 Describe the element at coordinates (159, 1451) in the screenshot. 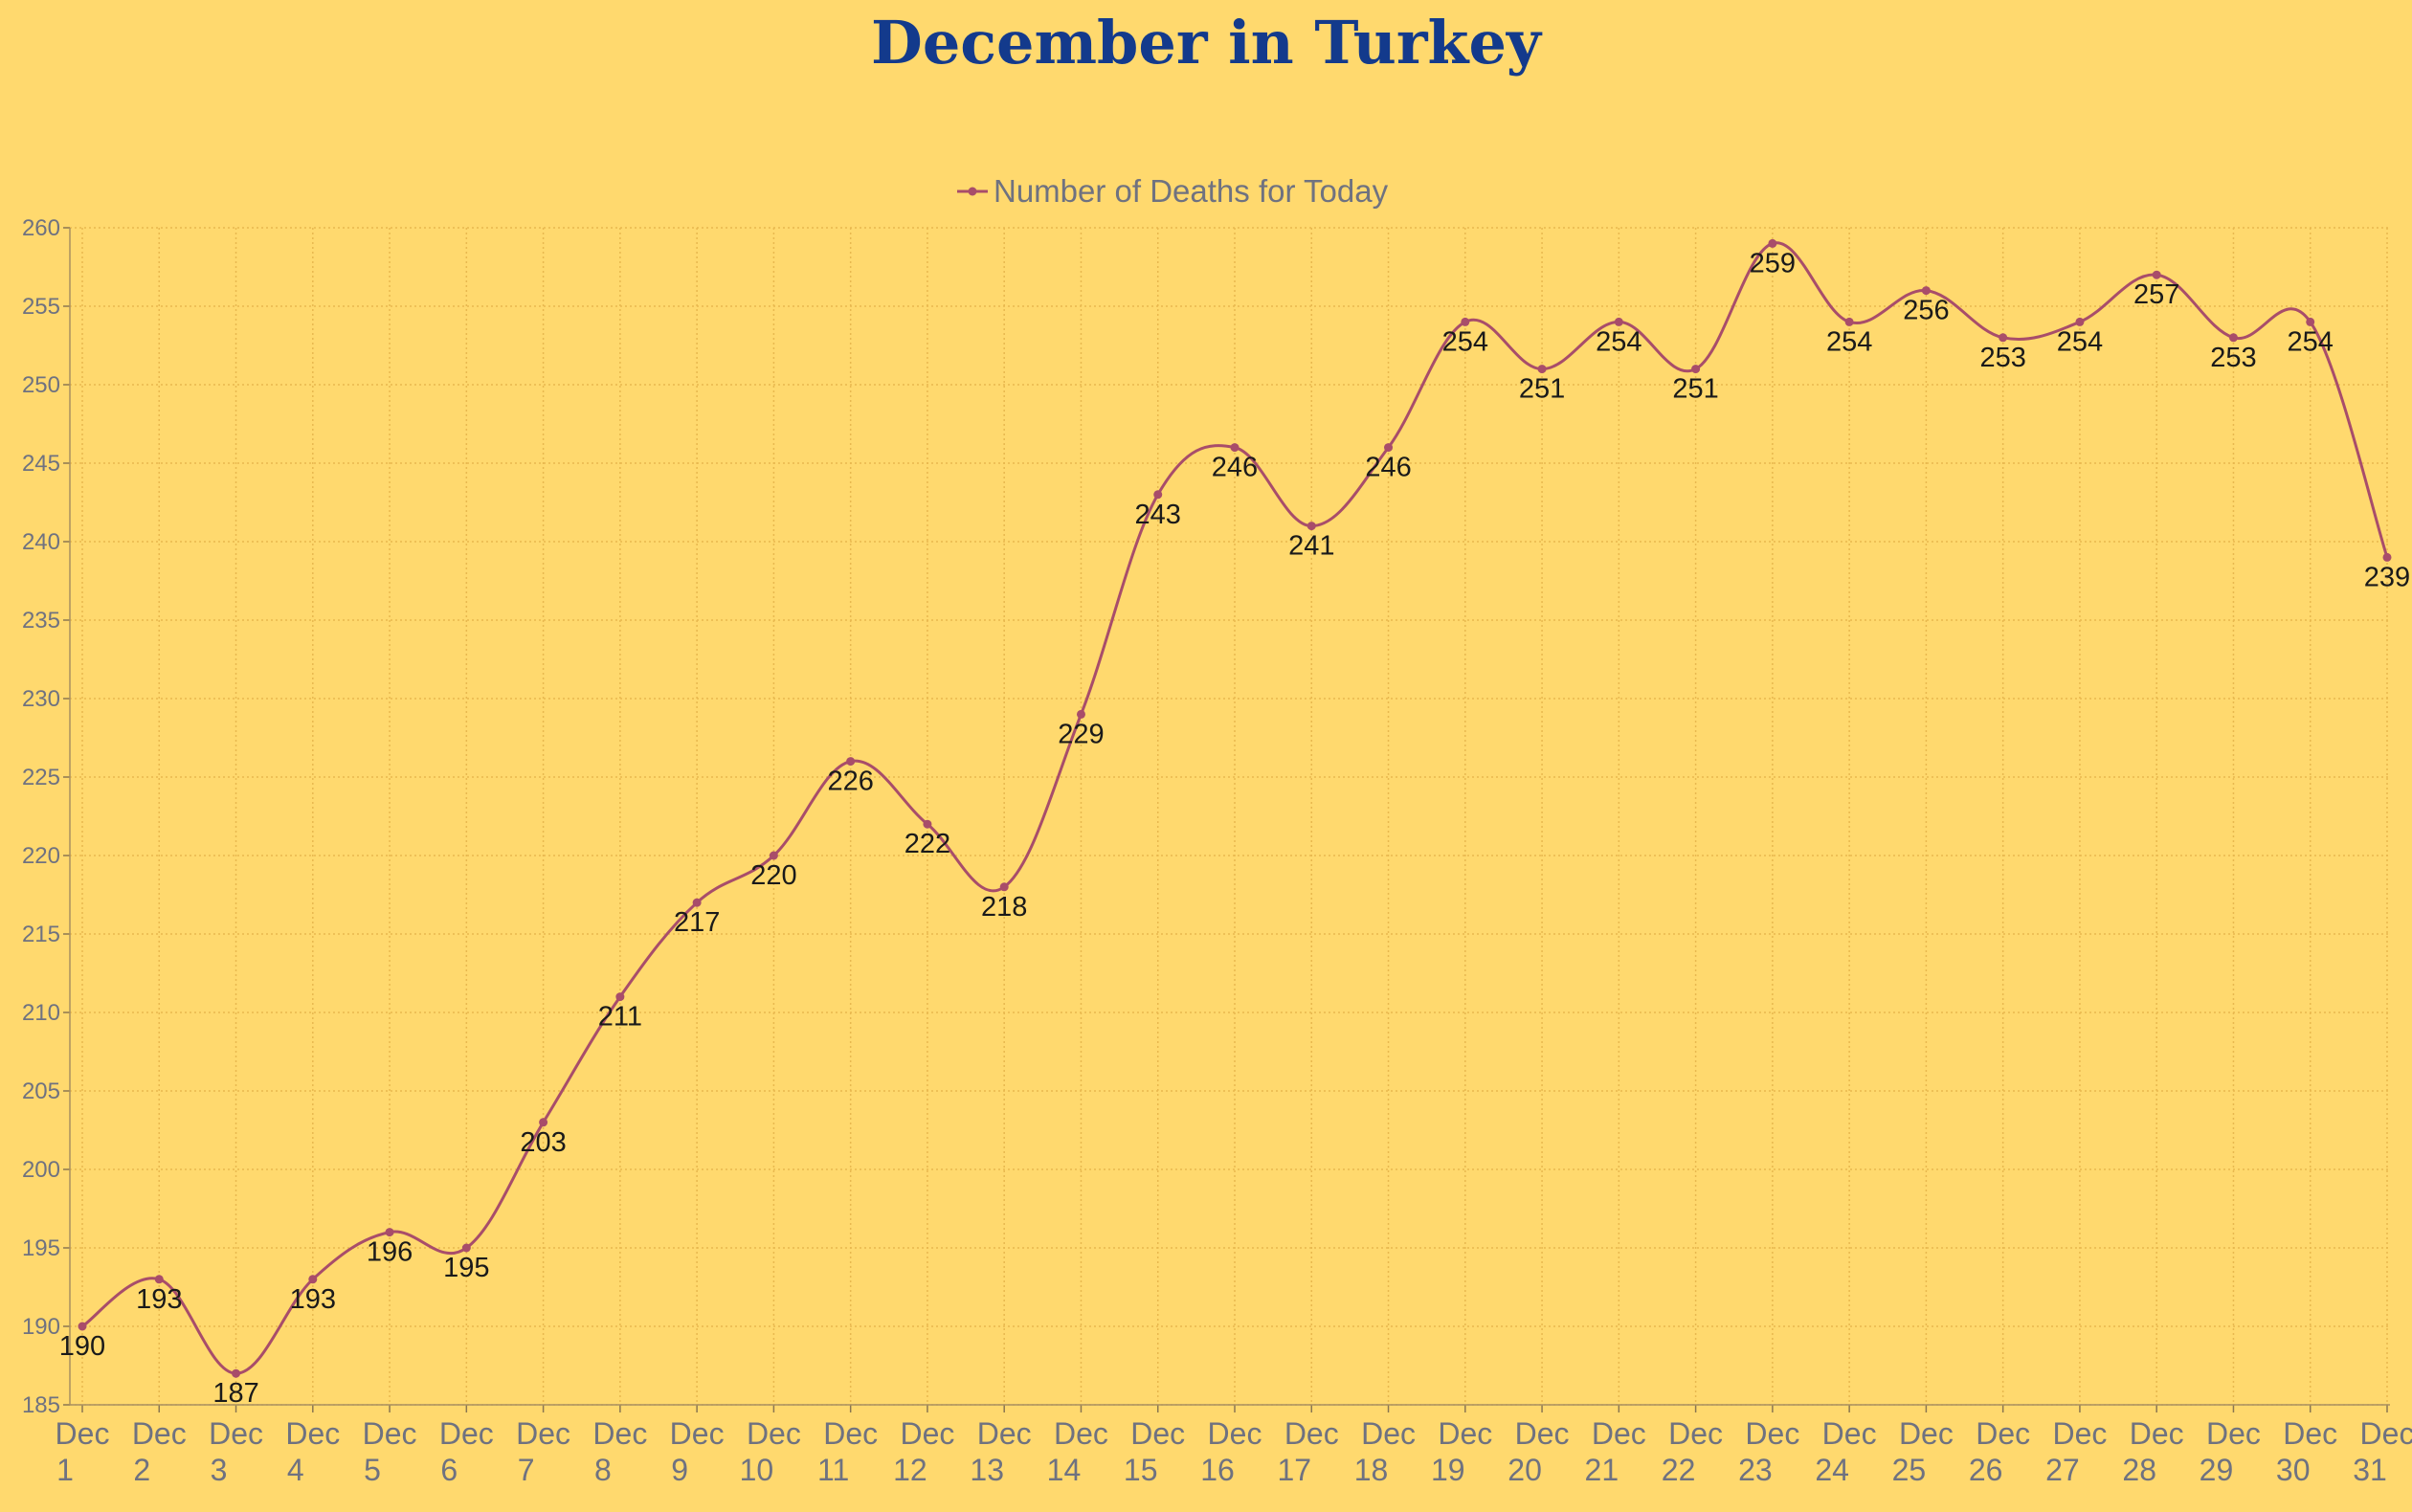

I see `x-tick-label: Dec 2` at that location.